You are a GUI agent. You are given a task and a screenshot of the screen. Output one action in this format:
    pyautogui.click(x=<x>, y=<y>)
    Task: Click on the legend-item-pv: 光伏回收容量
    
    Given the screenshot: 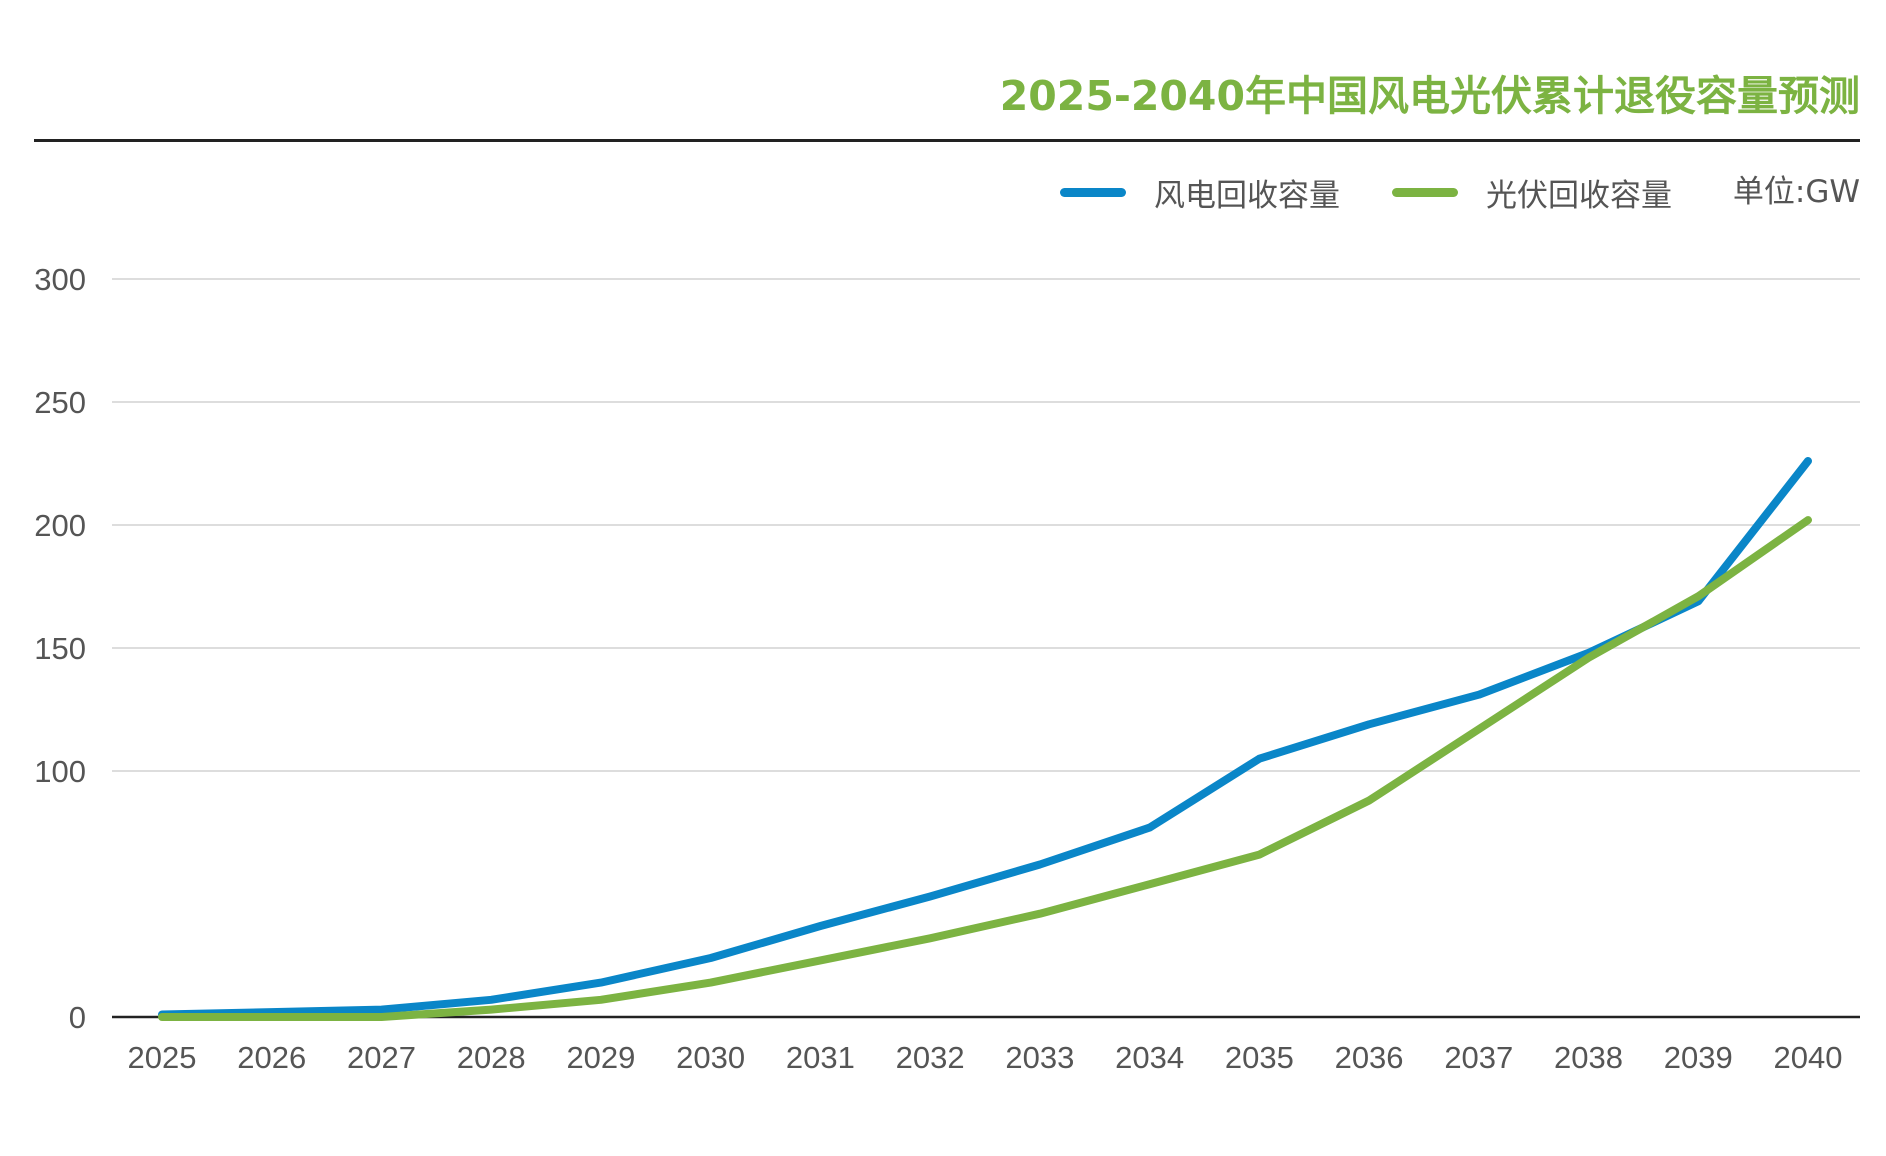 What is the action you would take?
    pyautogui.click(x=1532, y=193)
    